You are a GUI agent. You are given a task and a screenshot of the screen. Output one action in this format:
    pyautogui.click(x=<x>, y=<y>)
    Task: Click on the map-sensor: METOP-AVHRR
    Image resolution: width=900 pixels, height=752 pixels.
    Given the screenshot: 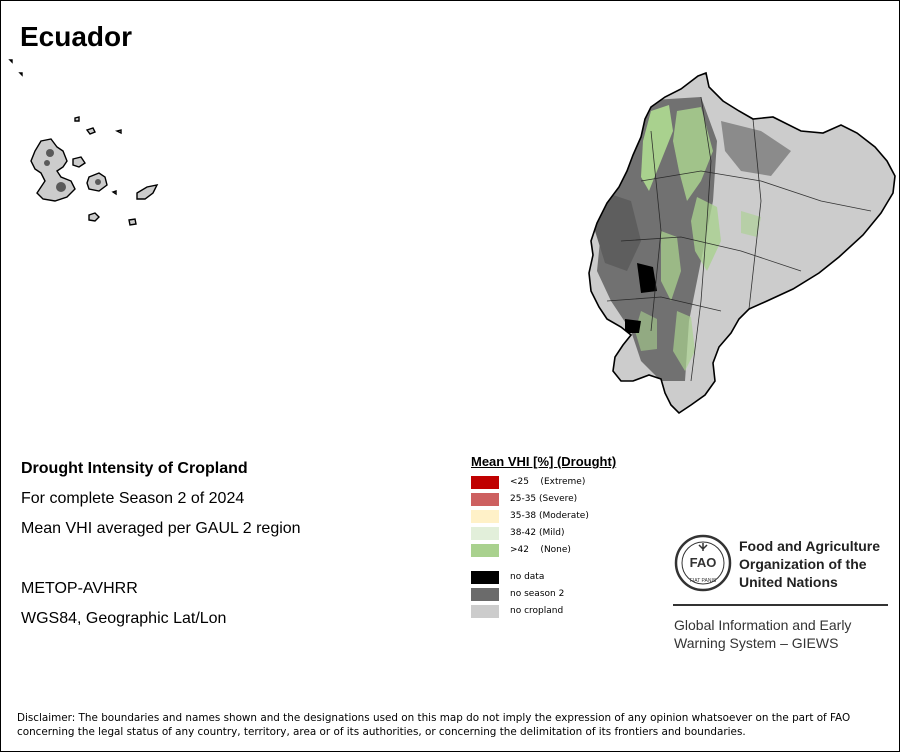 What is the action you would take?
    pyautogui.click(x=79, y=588)
    